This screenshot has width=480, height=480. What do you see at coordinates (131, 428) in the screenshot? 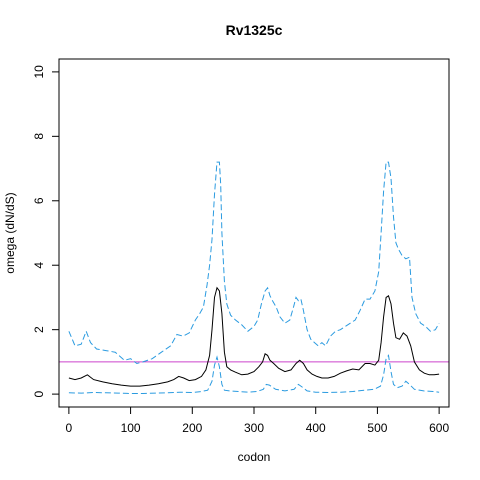
I see `x-tick-label: 100` at bounding box center [131, 428].